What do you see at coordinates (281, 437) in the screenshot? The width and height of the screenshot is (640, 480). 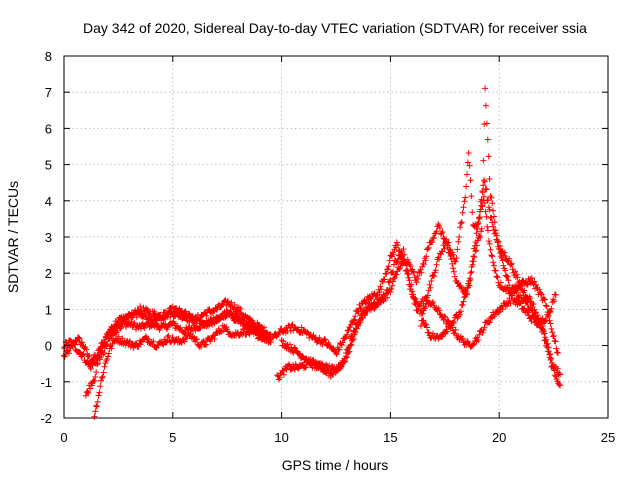 I see `x-tick-label: 10` at bounding box center [281, 437].